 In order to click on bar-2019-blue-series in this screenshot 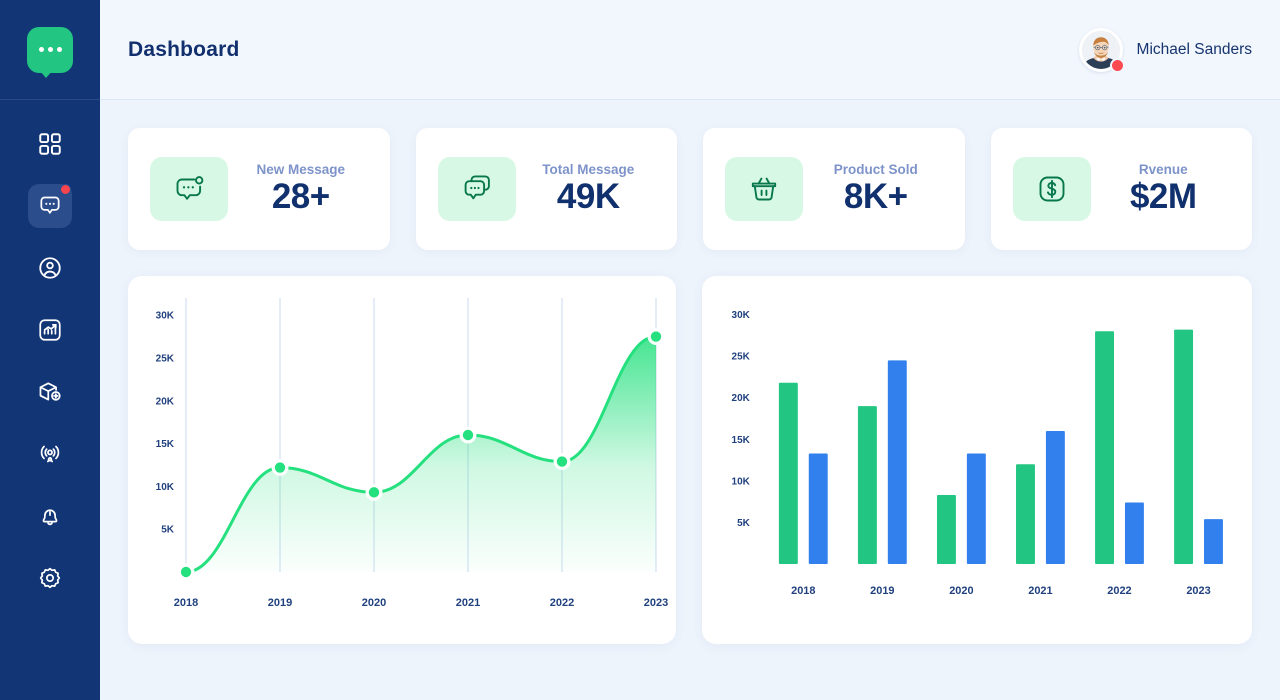, I will do `click(897, 462)`.